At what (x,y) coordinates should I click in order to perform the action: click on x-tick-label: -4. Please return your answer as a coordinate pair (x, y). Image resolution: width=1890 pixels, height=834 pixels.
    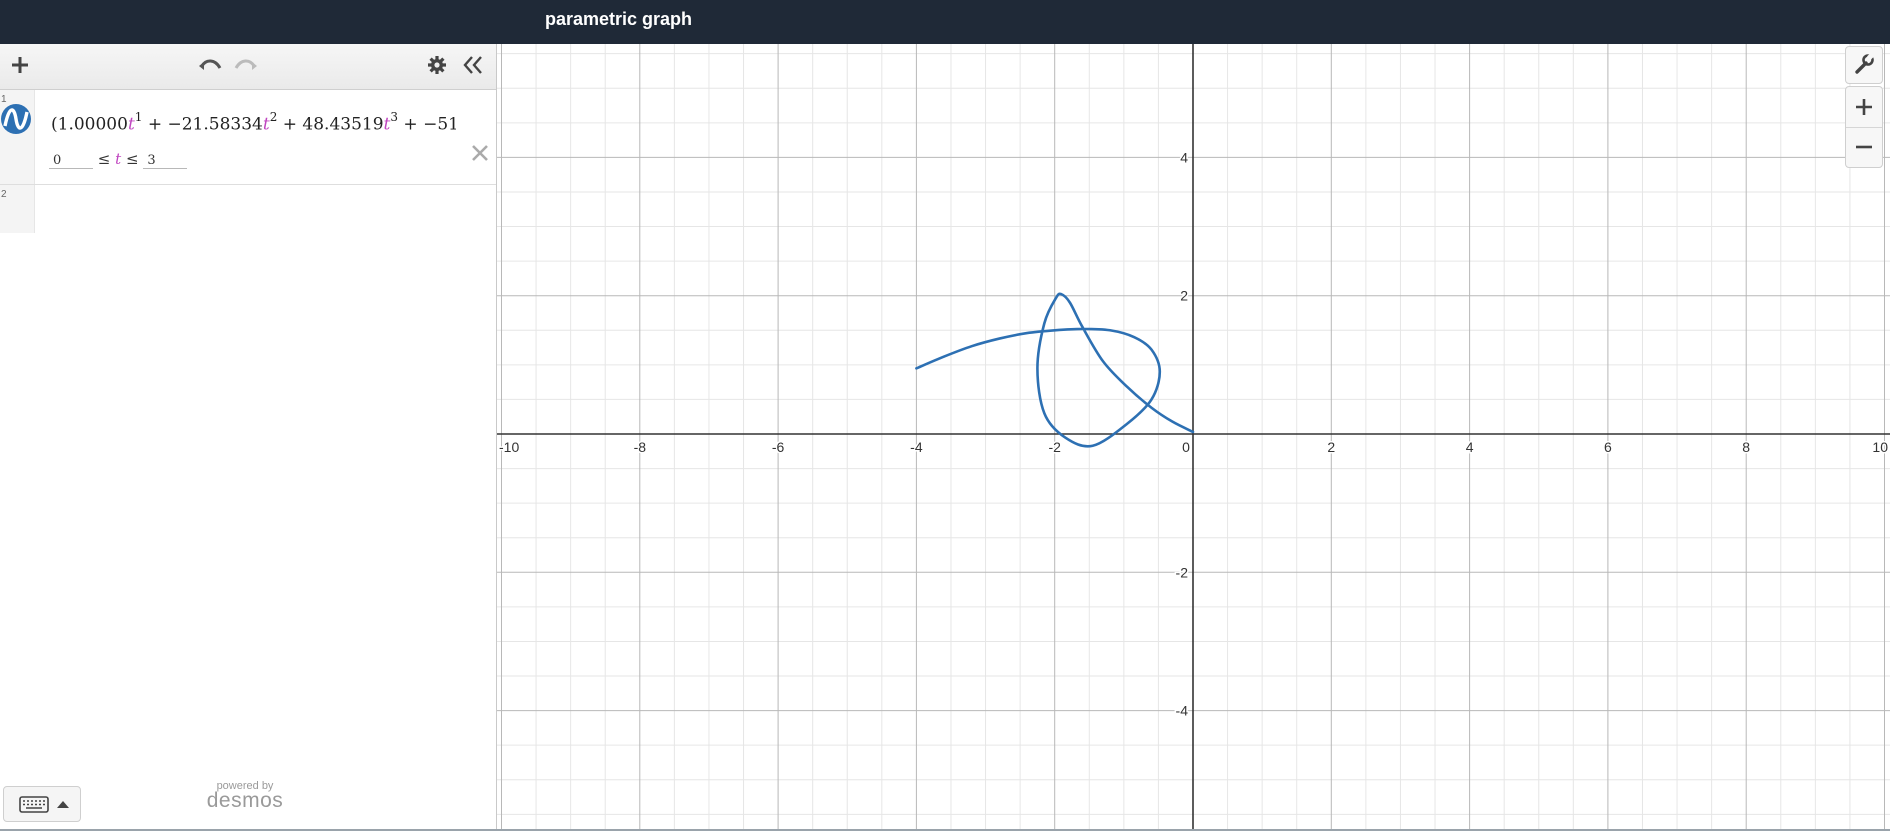
    Looking at the image, I should click on (916, 447).